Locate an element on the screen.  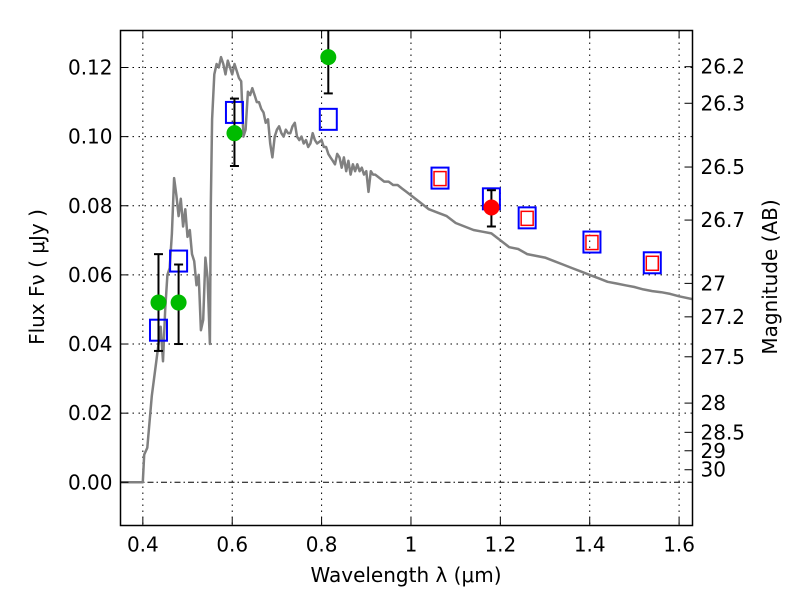
y2-tick-label: 28 is located at coordinates (713, 403).